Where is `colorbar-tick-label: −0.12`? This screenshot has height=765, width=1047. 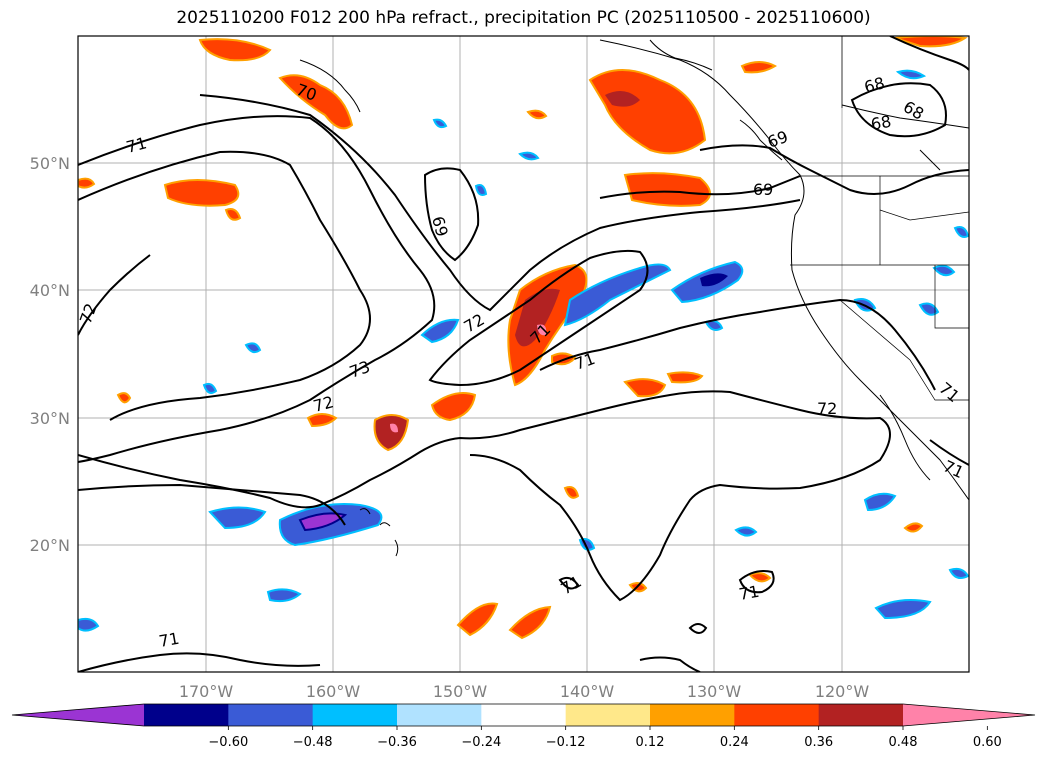
colorbar-tick-label: −0.12 is located at coordinates (566, 742).